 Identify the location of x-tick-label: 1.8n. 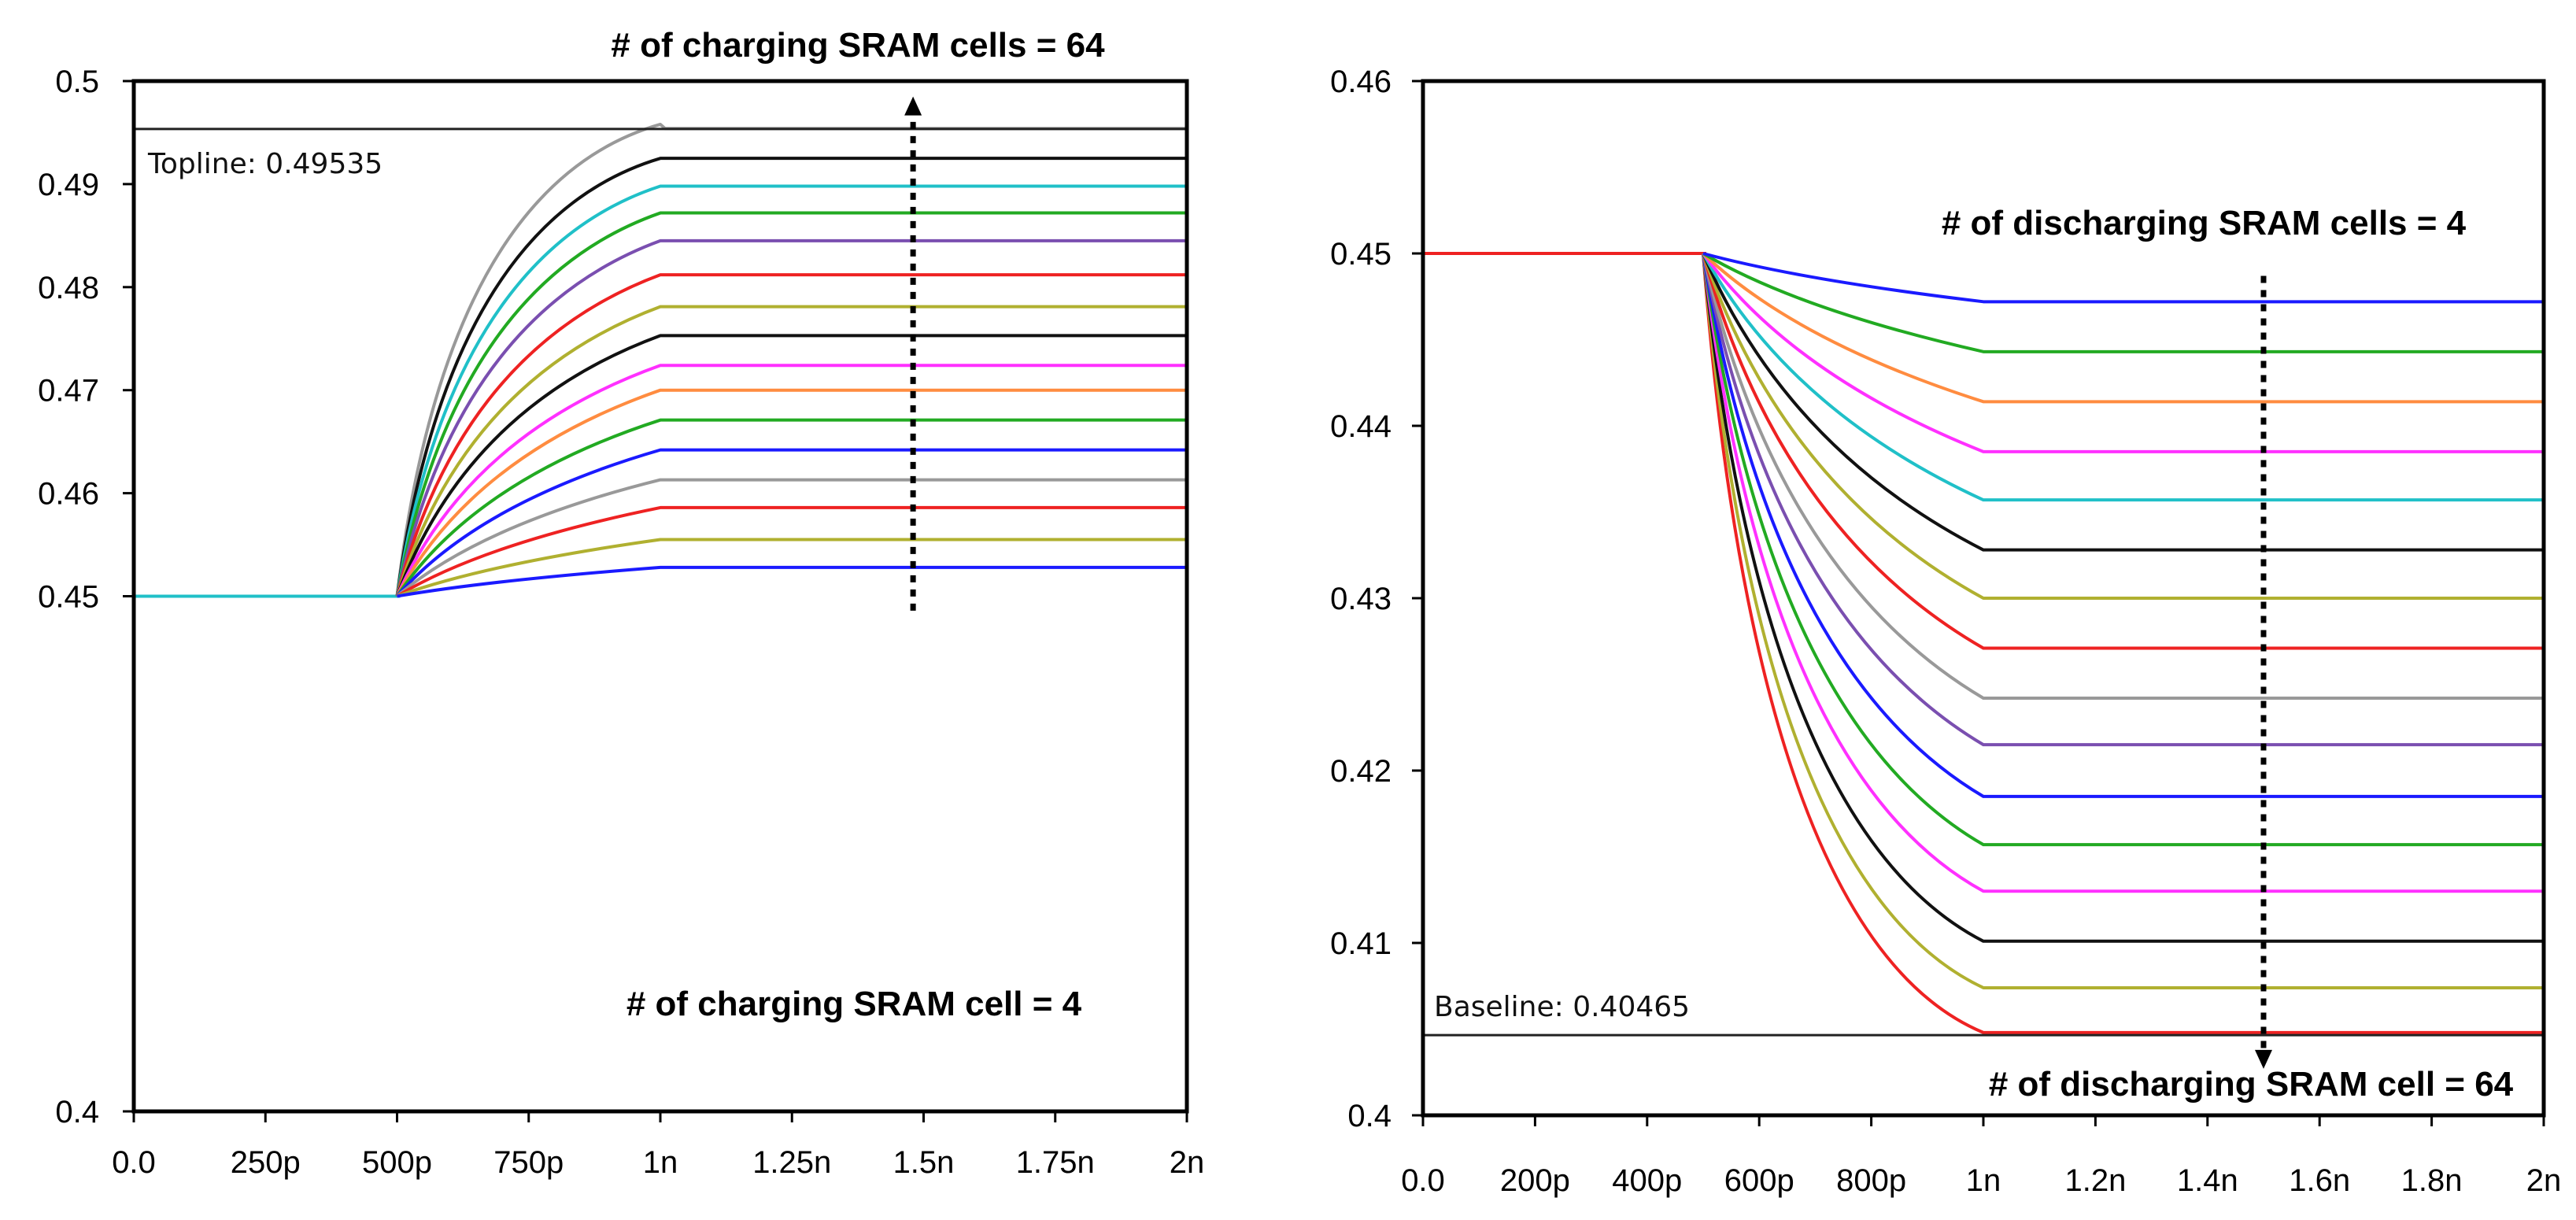
(2432, 1180).